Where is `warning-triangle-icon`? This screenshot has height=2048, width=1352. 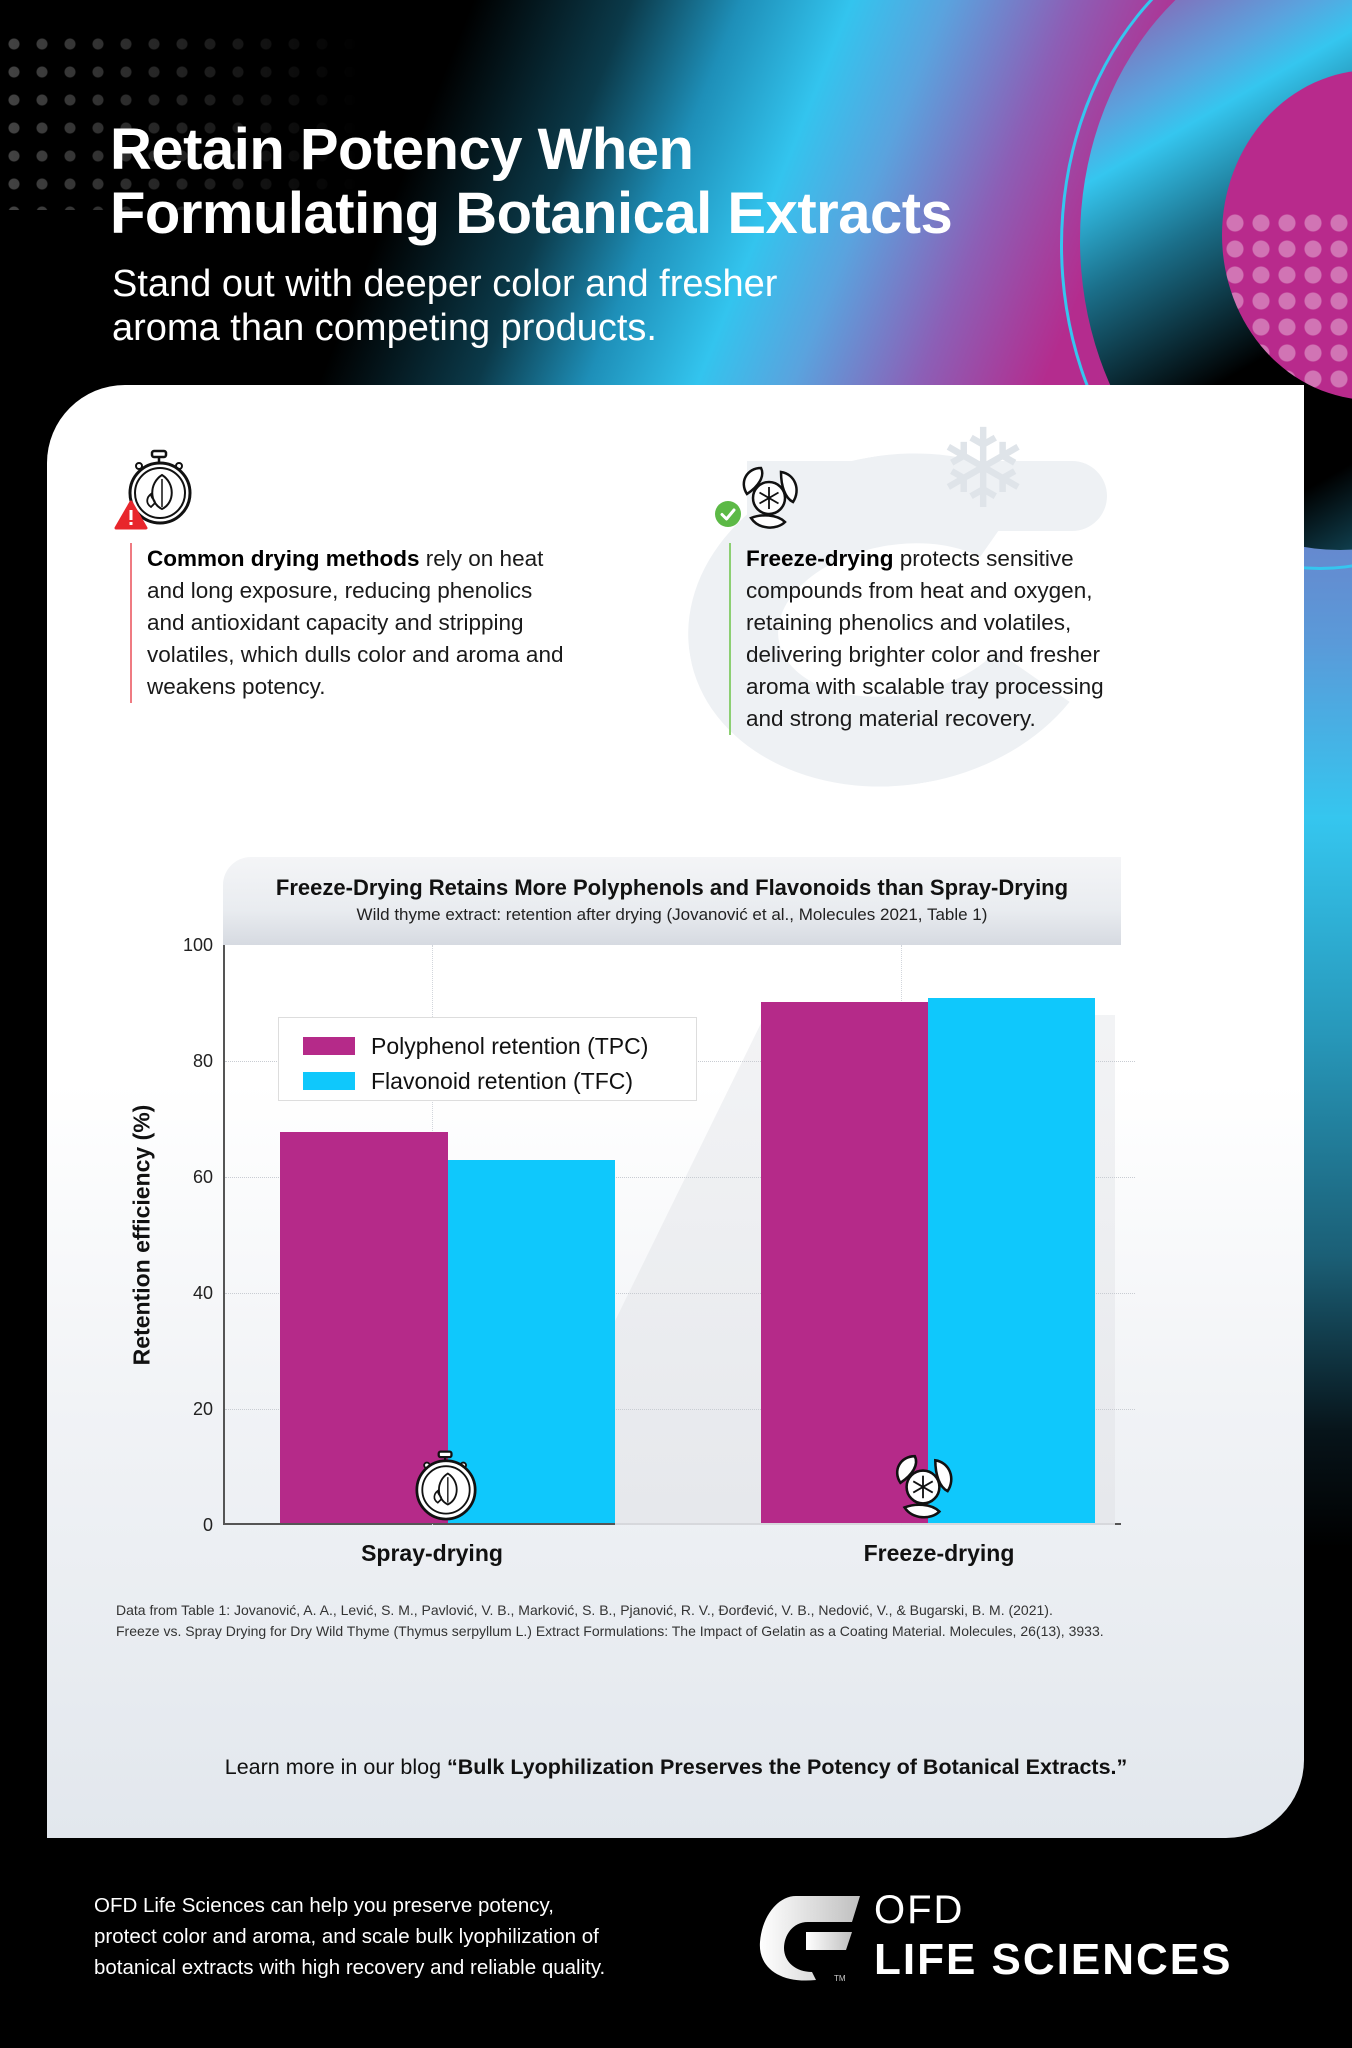 warning-triangle-icon is located at coordinates (131, 515).